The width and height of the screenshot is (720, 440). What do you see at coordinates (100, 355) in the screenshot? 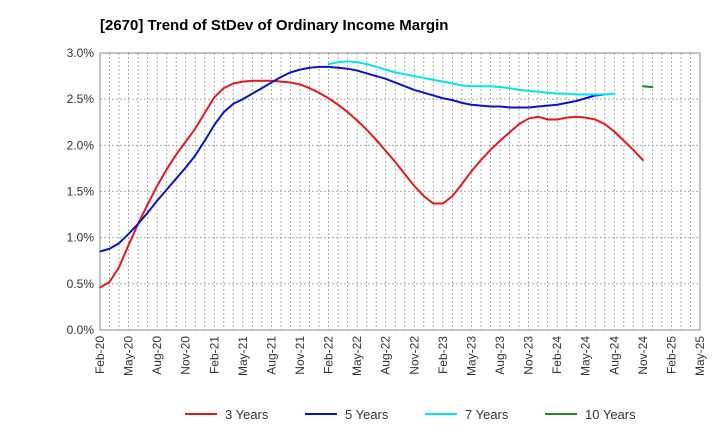
I see `x-tick-label: Feb-20` at bounding box center [100, 355].